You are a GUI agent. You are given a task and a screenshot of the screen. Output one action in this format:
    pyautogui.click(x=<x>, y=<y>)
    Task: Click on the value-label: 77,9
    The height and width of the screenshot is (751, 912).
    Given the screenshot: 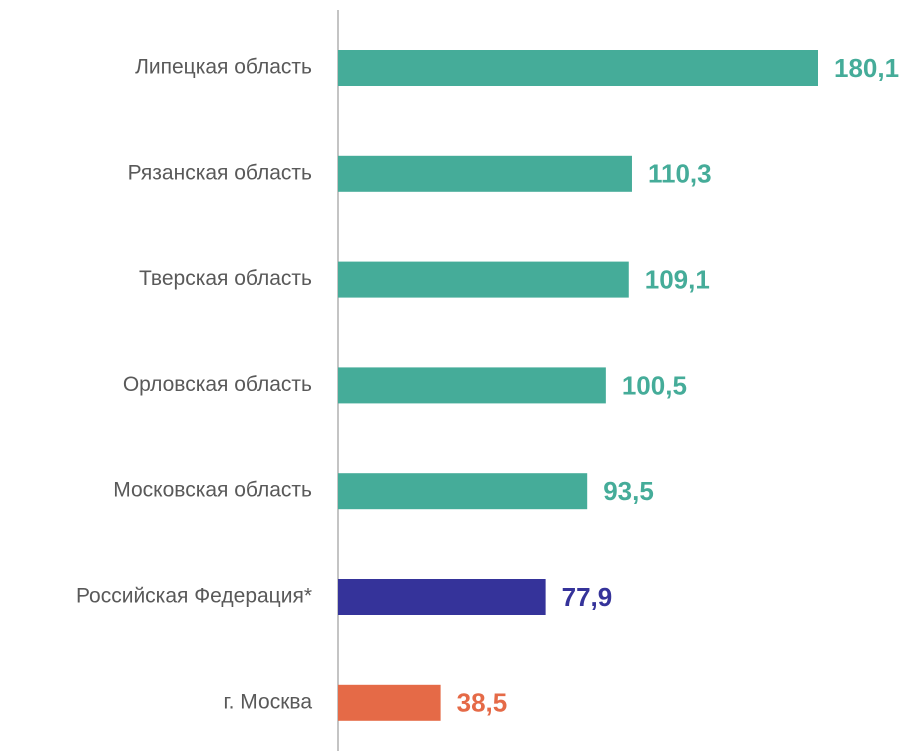 What is the action you would take?
    pyautogui.click(x=587, y=597)
    